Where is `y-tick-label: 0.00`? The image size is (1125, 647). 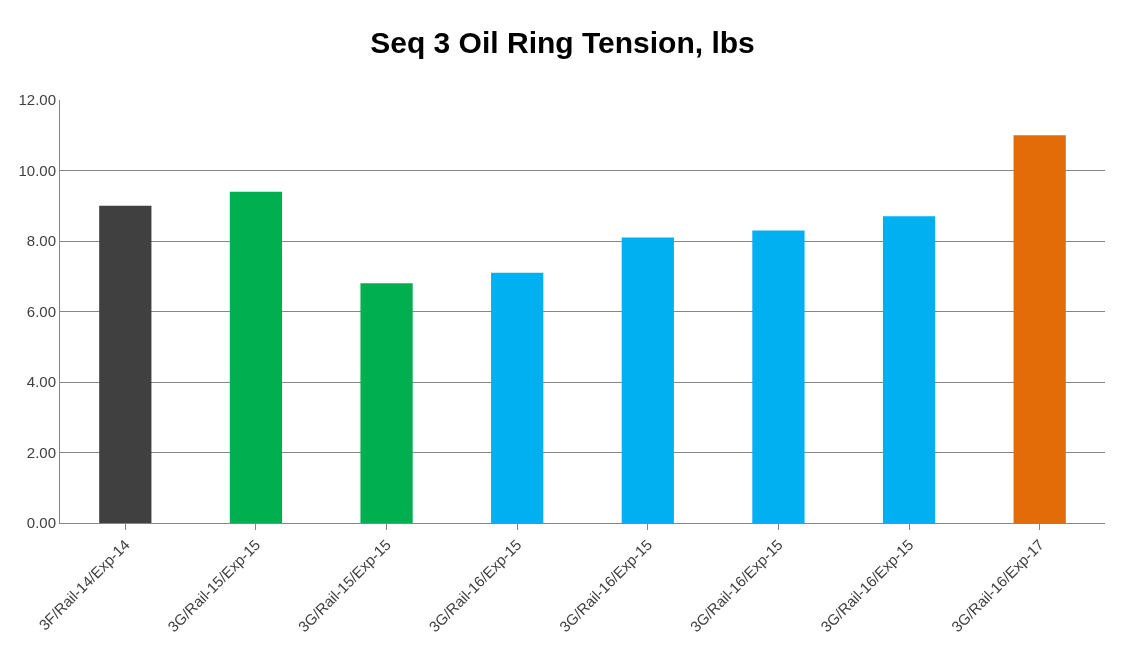 y-tick-label: 0.00 is located at coordinates (41, 523).